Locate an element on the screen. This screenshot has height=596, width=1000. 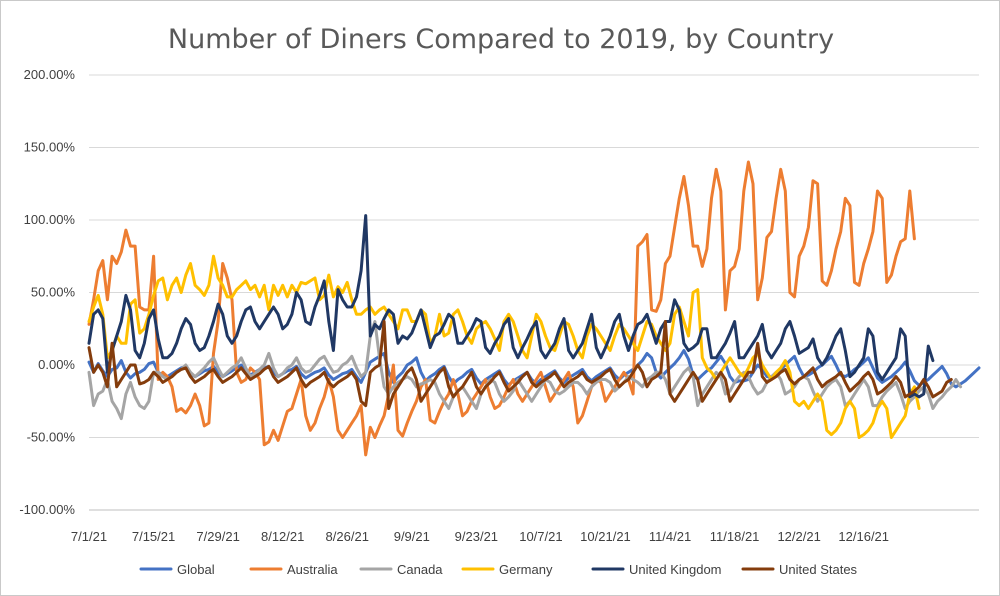
legend-label: Australia is located at coordinates (312, 569).